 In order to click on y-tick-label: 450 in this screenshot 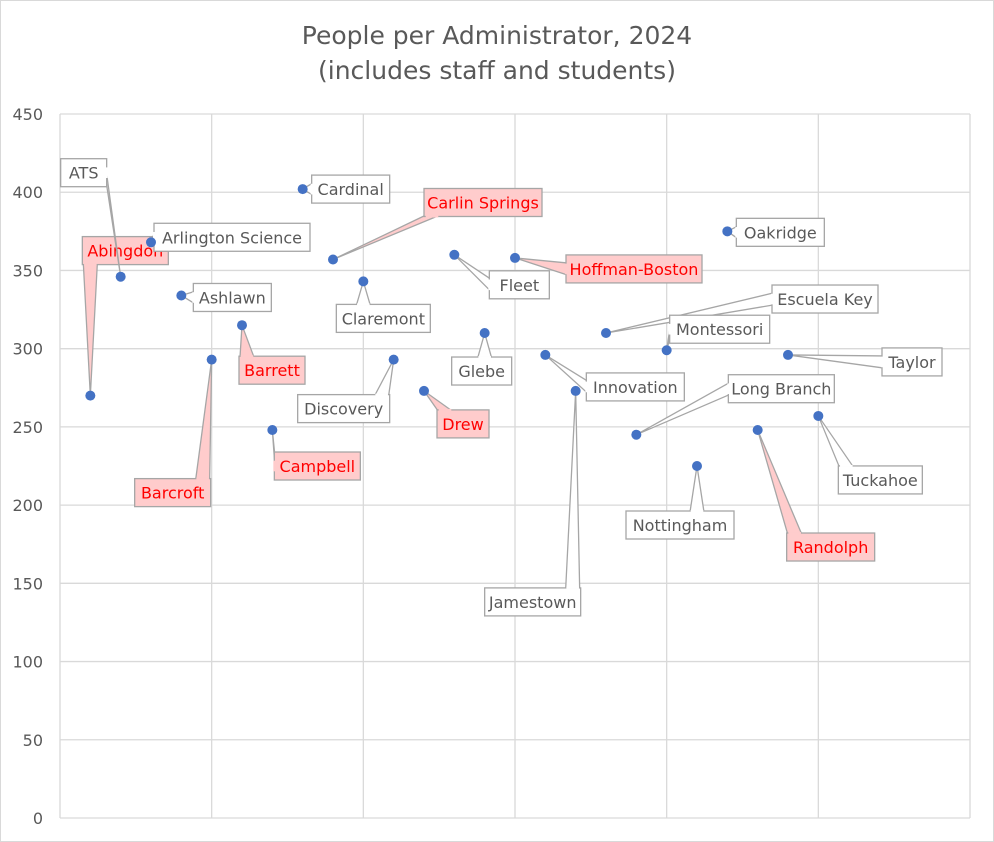, I will do `click(27, 114)`.